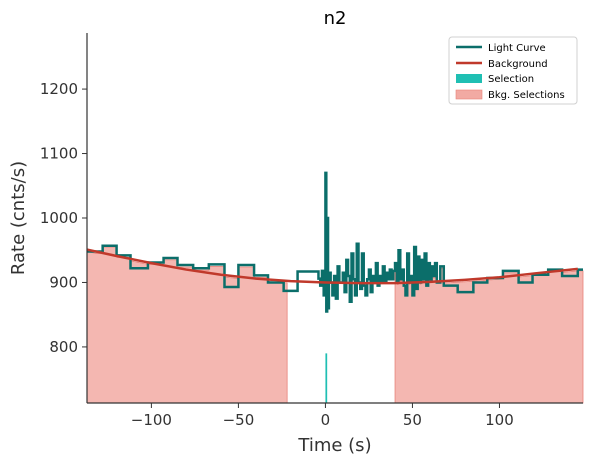  What do you see at coordinates (326, 420) in the screenshot?
I see `x-tick-label: 0` at bounding box center [326, 420].